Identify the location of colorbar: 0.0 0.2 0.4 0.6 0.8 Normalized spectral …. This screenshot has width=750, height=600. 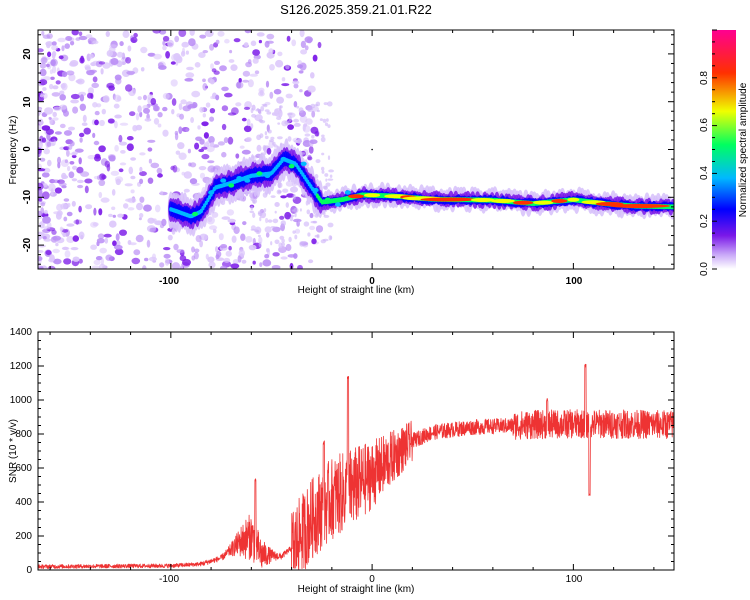
(724, 152).